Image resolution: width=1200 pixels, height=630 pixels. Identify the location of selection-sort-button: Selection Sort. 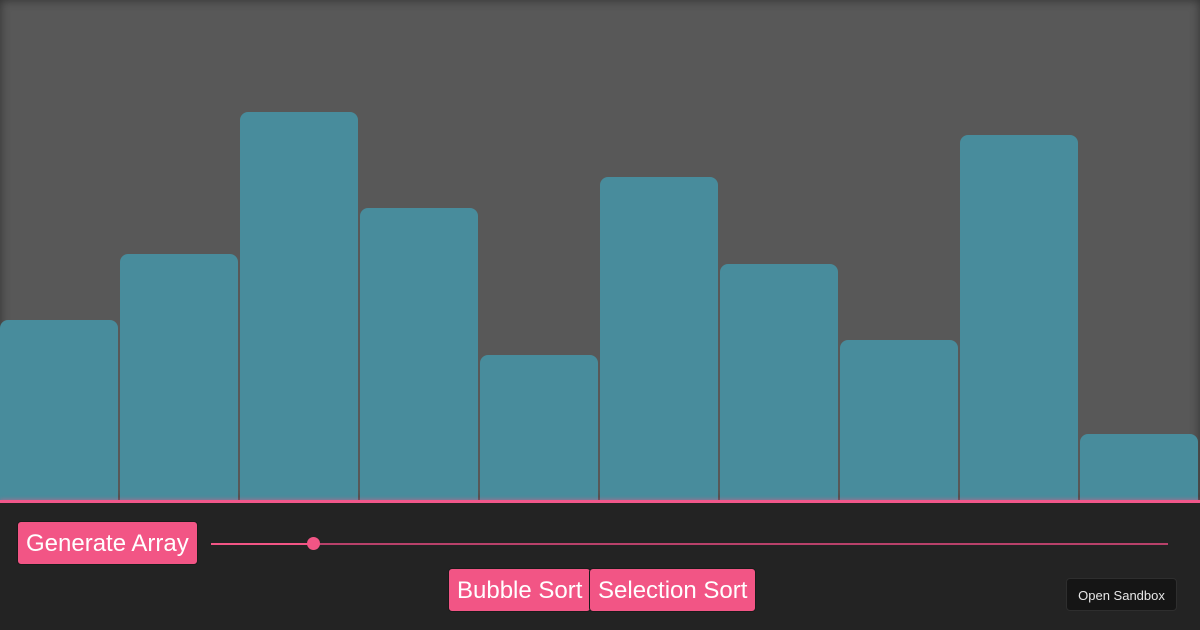
(673, 590).